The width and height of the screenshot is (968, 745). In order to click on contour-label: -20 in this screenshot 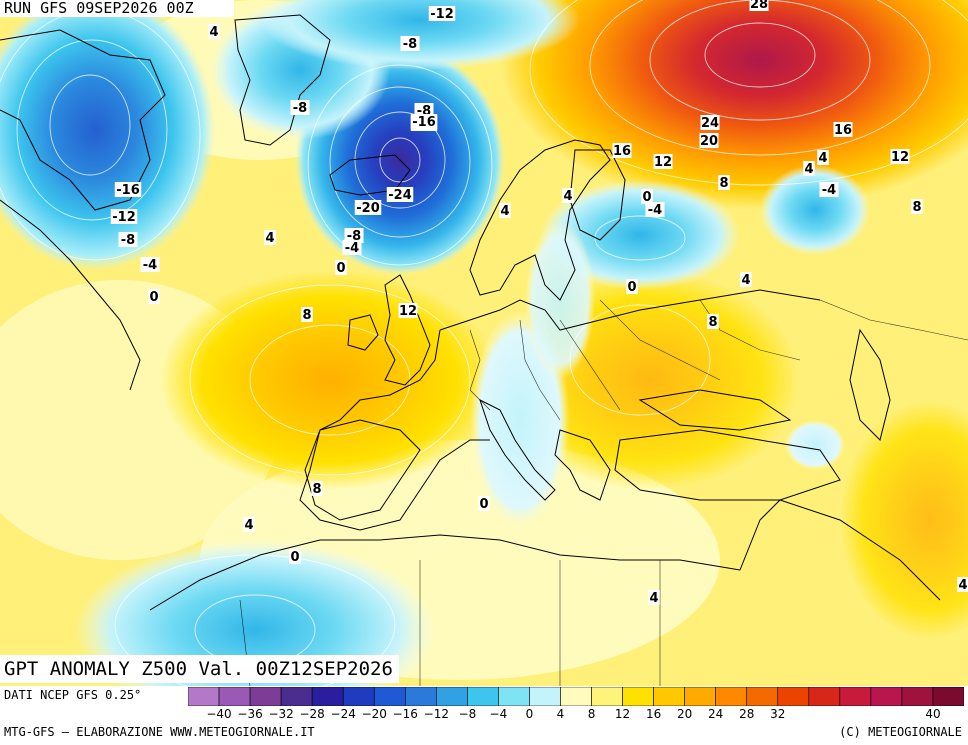, I will do `click(368, 208)`.